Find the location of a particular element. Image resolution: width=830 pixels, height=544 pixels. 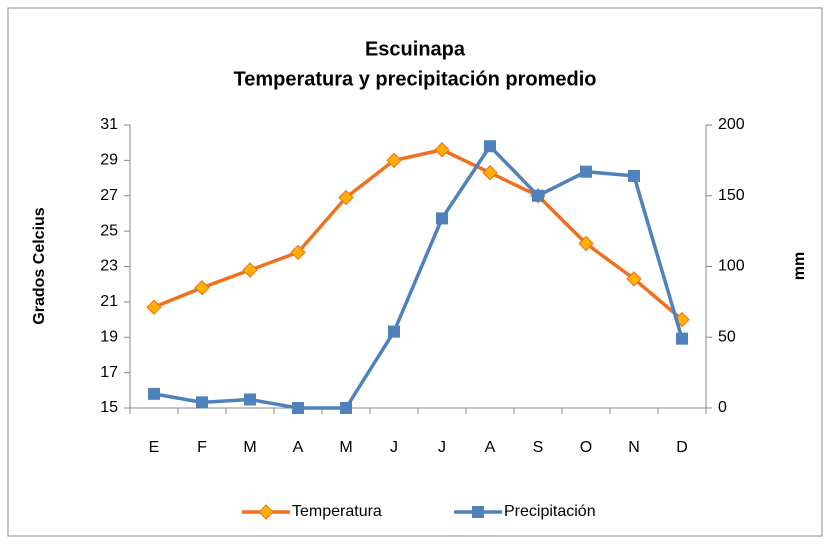

y2-tick-label: 0 is located at coordinates (722, 407).